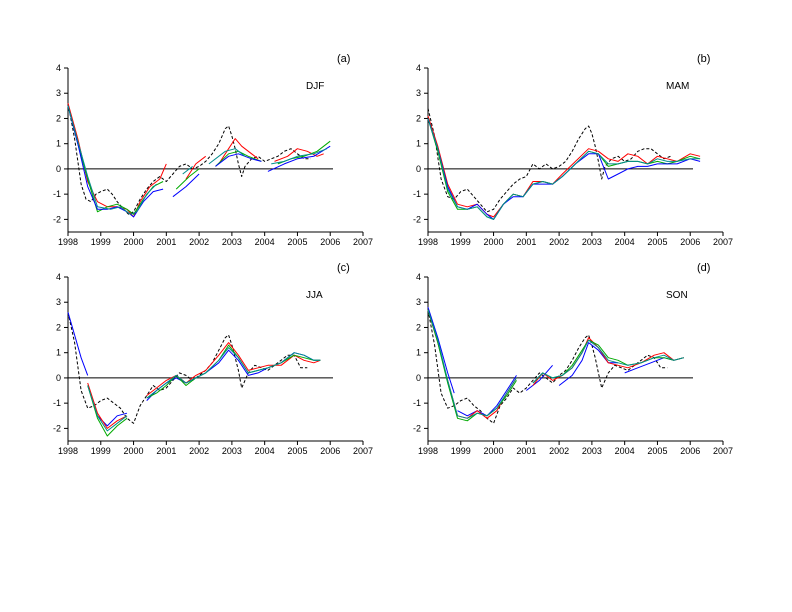 The height and width of the screenshot is (612, 792). I want to click on panel-tag: (d), so click(703, 268).